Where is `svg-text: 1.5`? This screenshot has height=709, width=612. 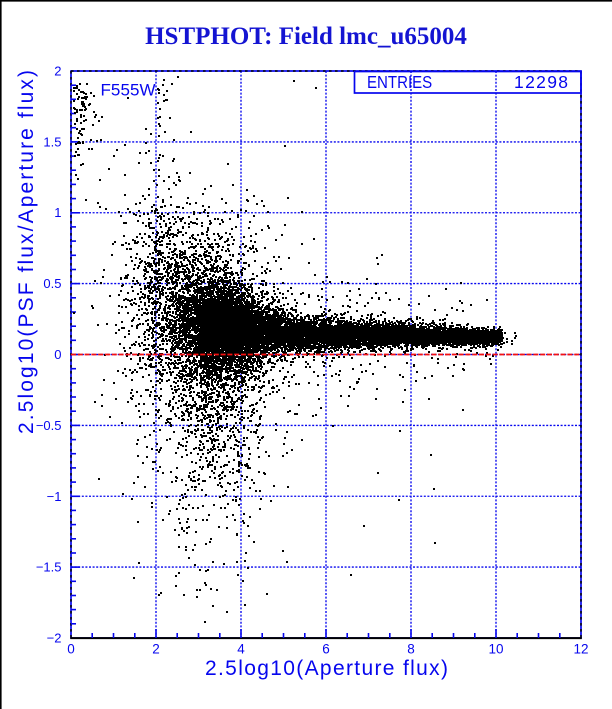 svg-text: 1.5 is located at coordinates (52, 141).